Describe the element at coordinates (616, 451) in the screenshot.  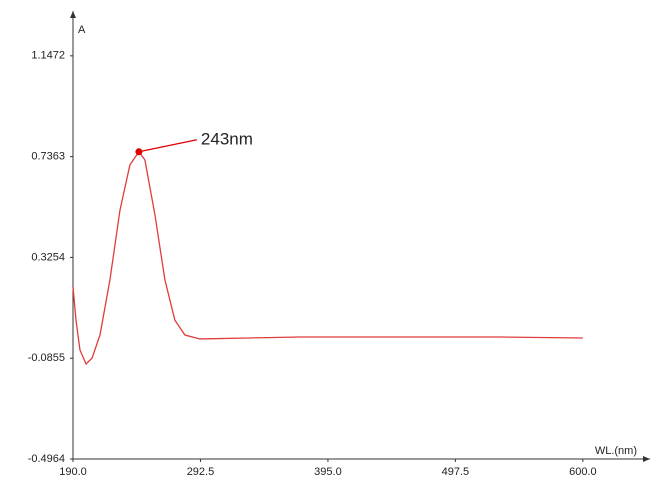
I see `x-axis-label: WL.(nm)` at that location.